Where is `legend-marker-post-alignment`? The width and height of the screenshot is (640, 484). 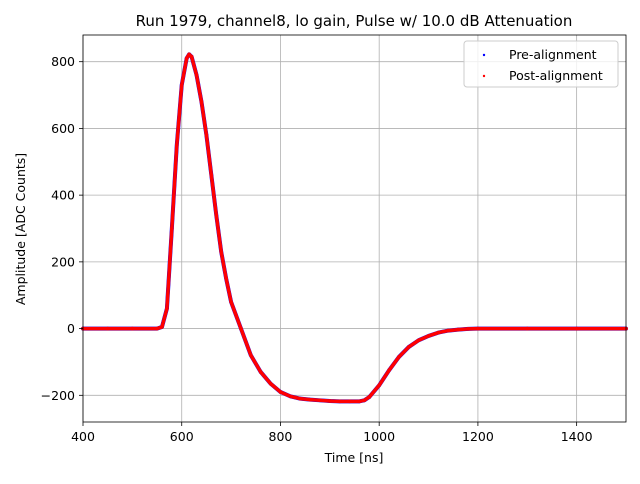
legend-marker-post-alignment is located at coordinates (484, 76).